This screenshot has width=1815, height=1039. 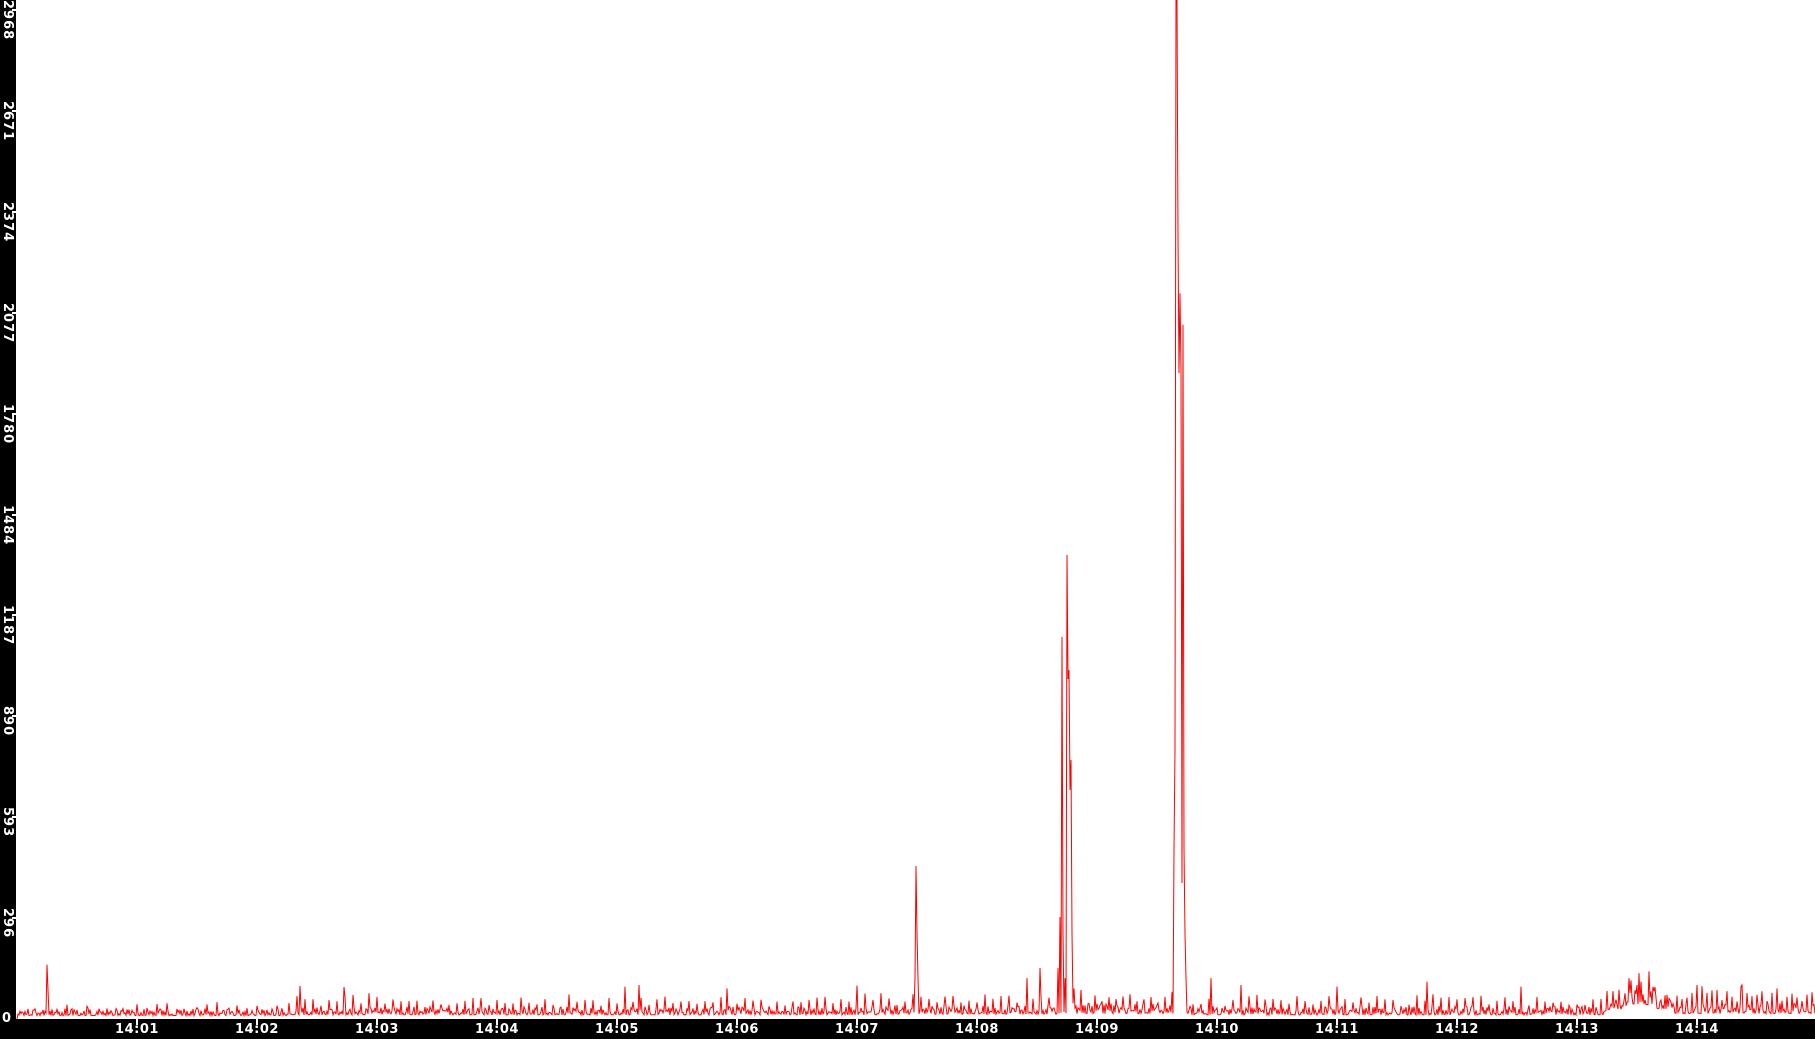 What do you see at coordinates (857, 1029) in the screenshot?
I see `x-axis-tick-label: 14:07` at bounding box center [857, 1029].